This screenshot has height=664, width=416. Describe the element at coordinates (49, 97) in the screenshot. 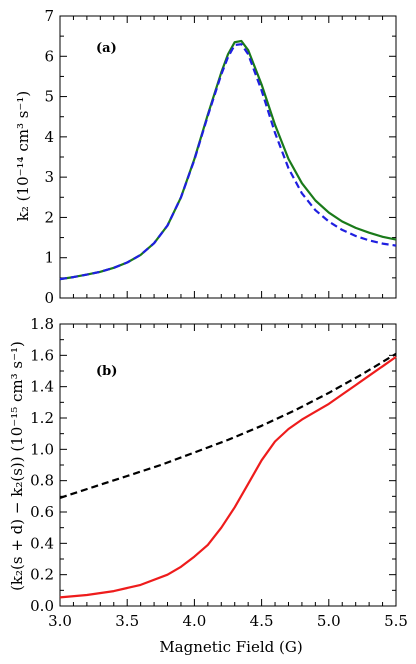

I see `y-tick-label: 5` at that location.